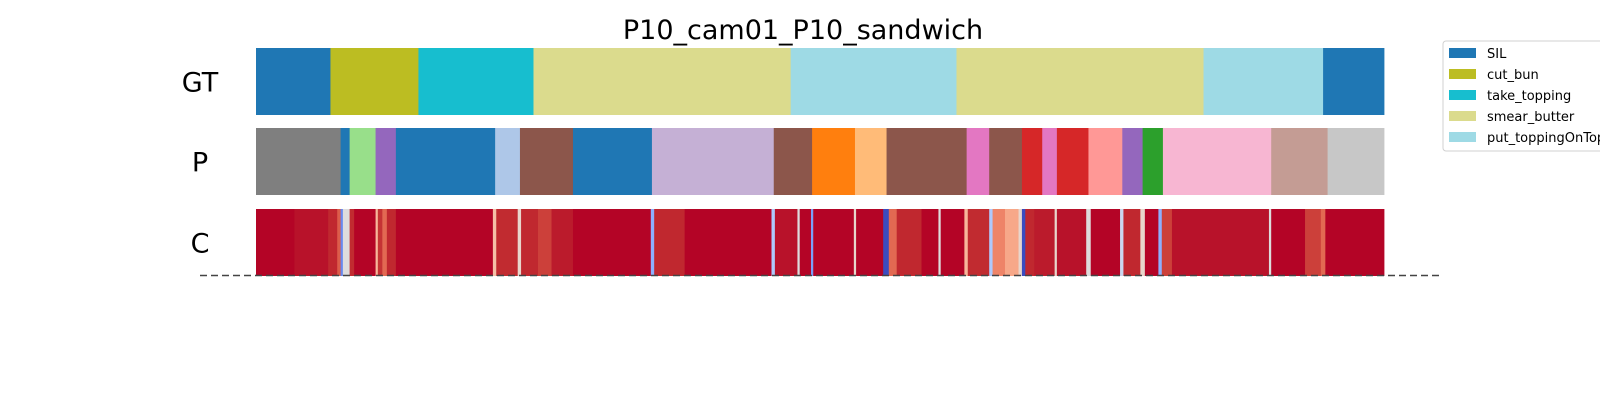  What do you see at coordinates (1497, 54) in the screenshot?
I see `legend-label-sil: SIL` at bounding box center [1497, 54].